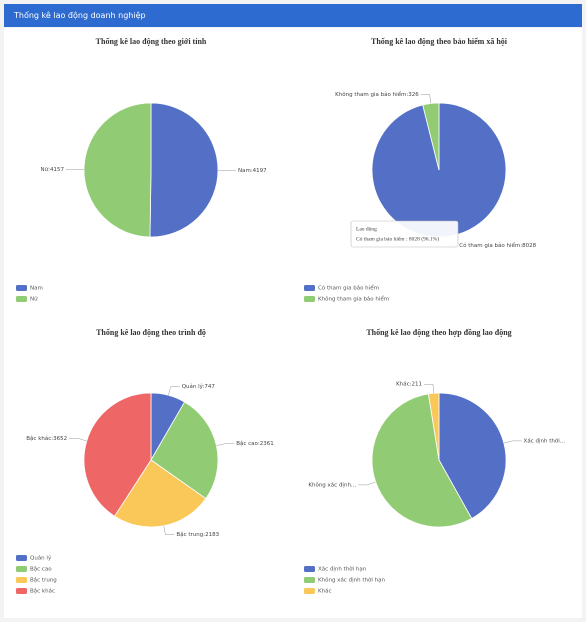 The width and height of the screenshot is (586, 622). Describe the element at coordinates (252, 171) in the screenshot. I see `slice-label: Nam:4197` at that location.